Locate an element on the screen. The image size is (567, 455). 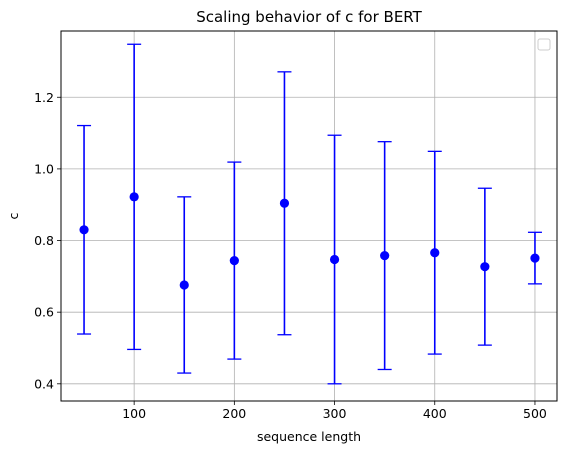
y-tick-label: 0.4 is located at coordinates (44, 383).